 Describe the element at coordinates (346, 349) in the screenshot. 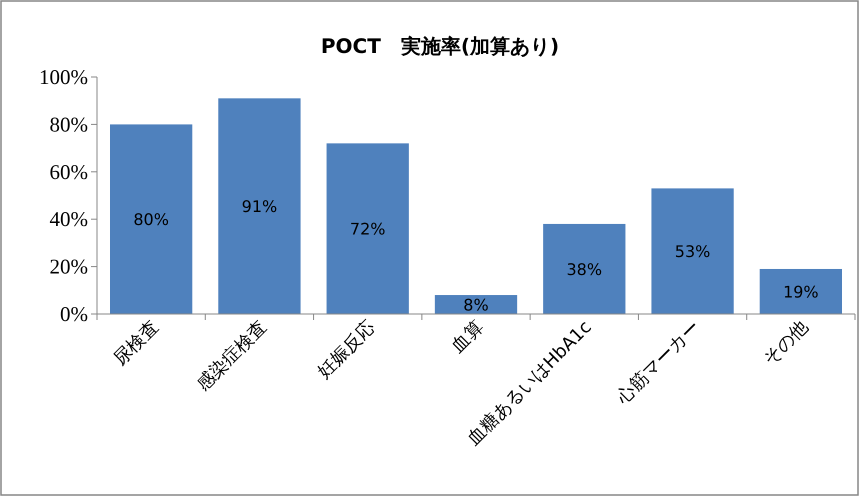

I see `x-tick-label: 妊娠反応` at that location.